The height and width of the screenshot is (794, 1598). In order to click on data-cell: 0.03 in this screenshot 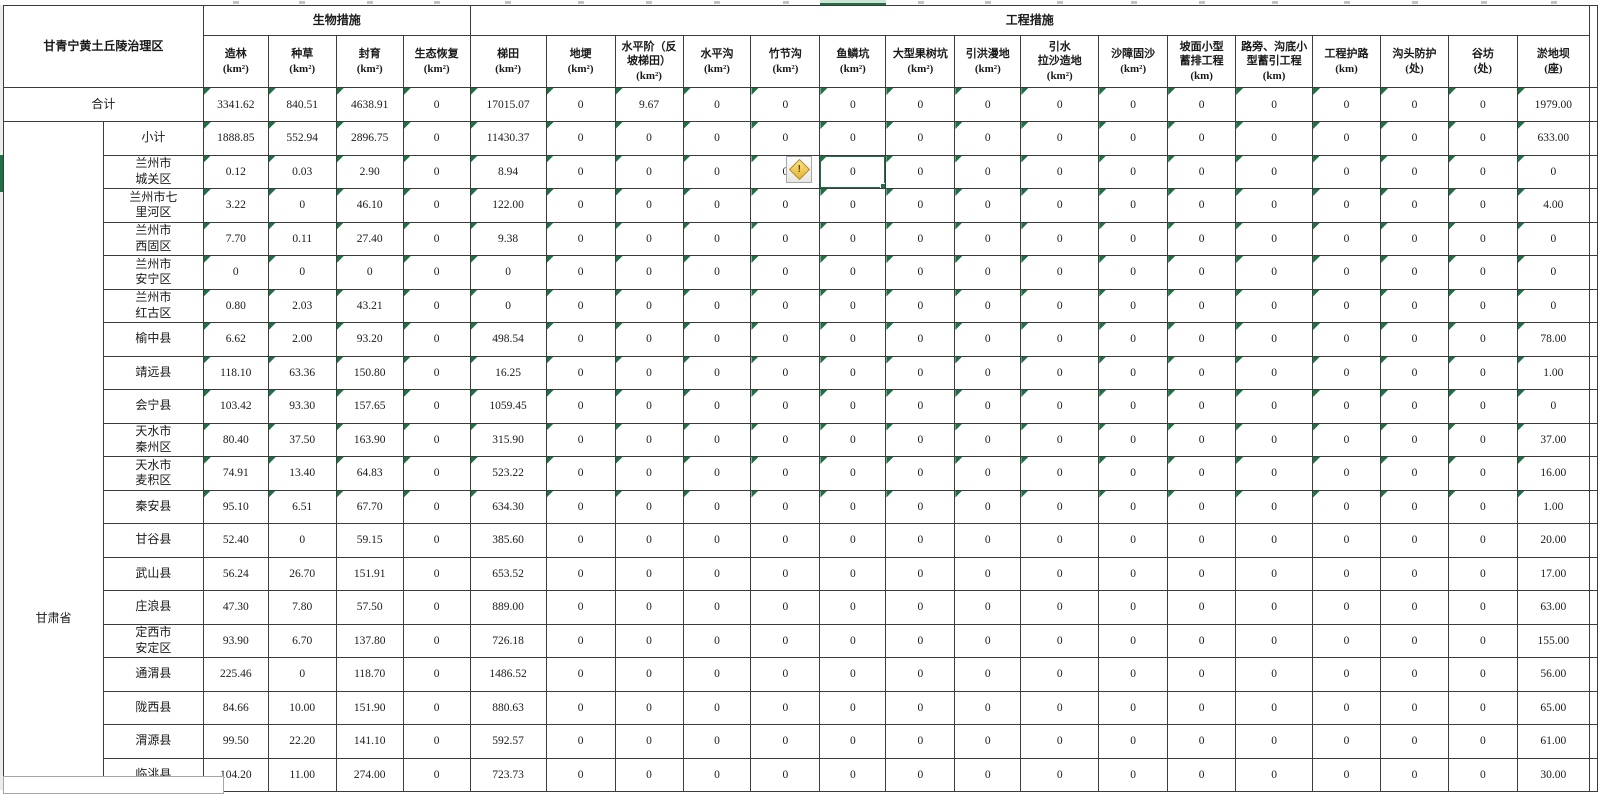, I will do `click(302, 171)`.